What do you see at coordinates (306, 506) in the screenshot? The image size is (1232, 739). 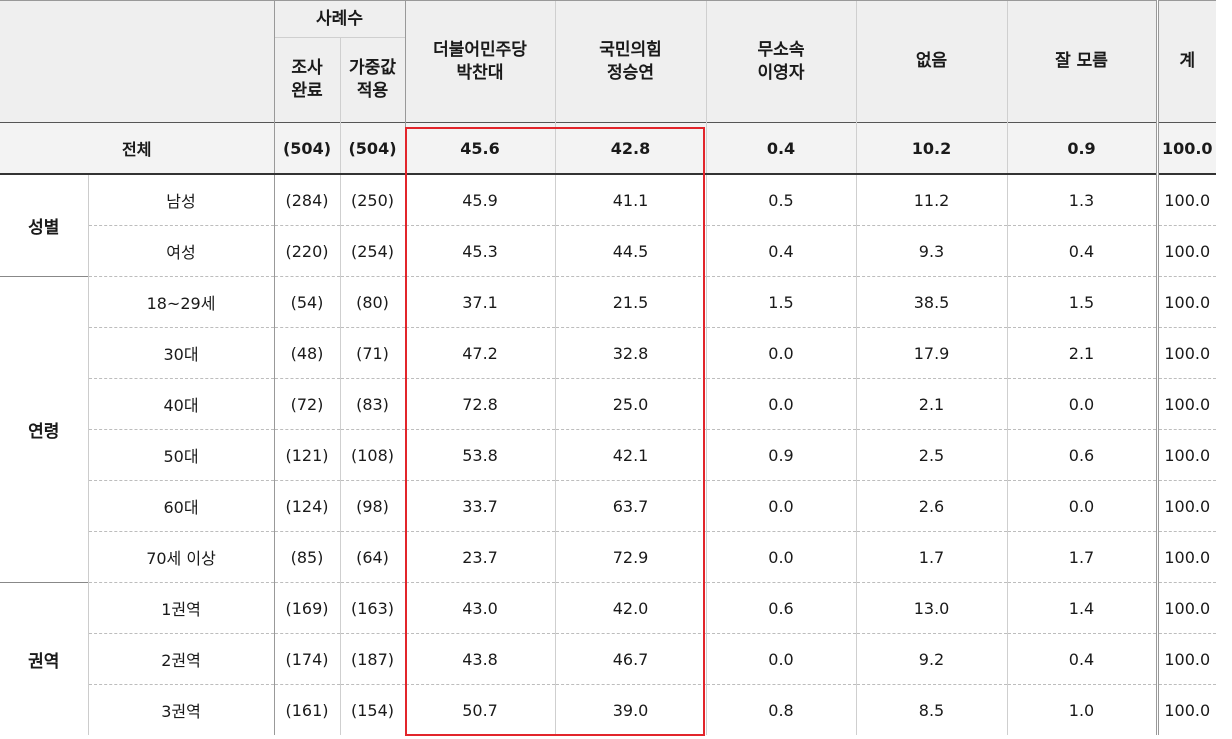 I see `cell-surveyed: (124)` at bounding box center [306, 506].